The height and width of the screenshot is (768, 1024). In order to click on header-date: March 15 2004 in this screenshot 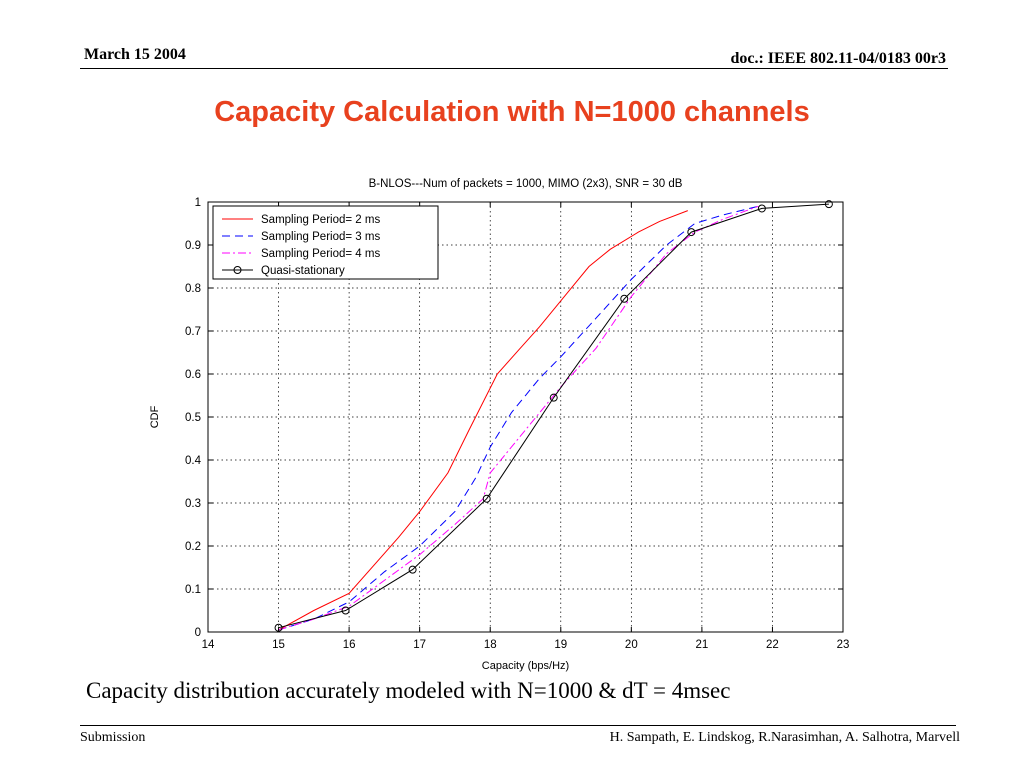, I will do `click(135, 54)`.